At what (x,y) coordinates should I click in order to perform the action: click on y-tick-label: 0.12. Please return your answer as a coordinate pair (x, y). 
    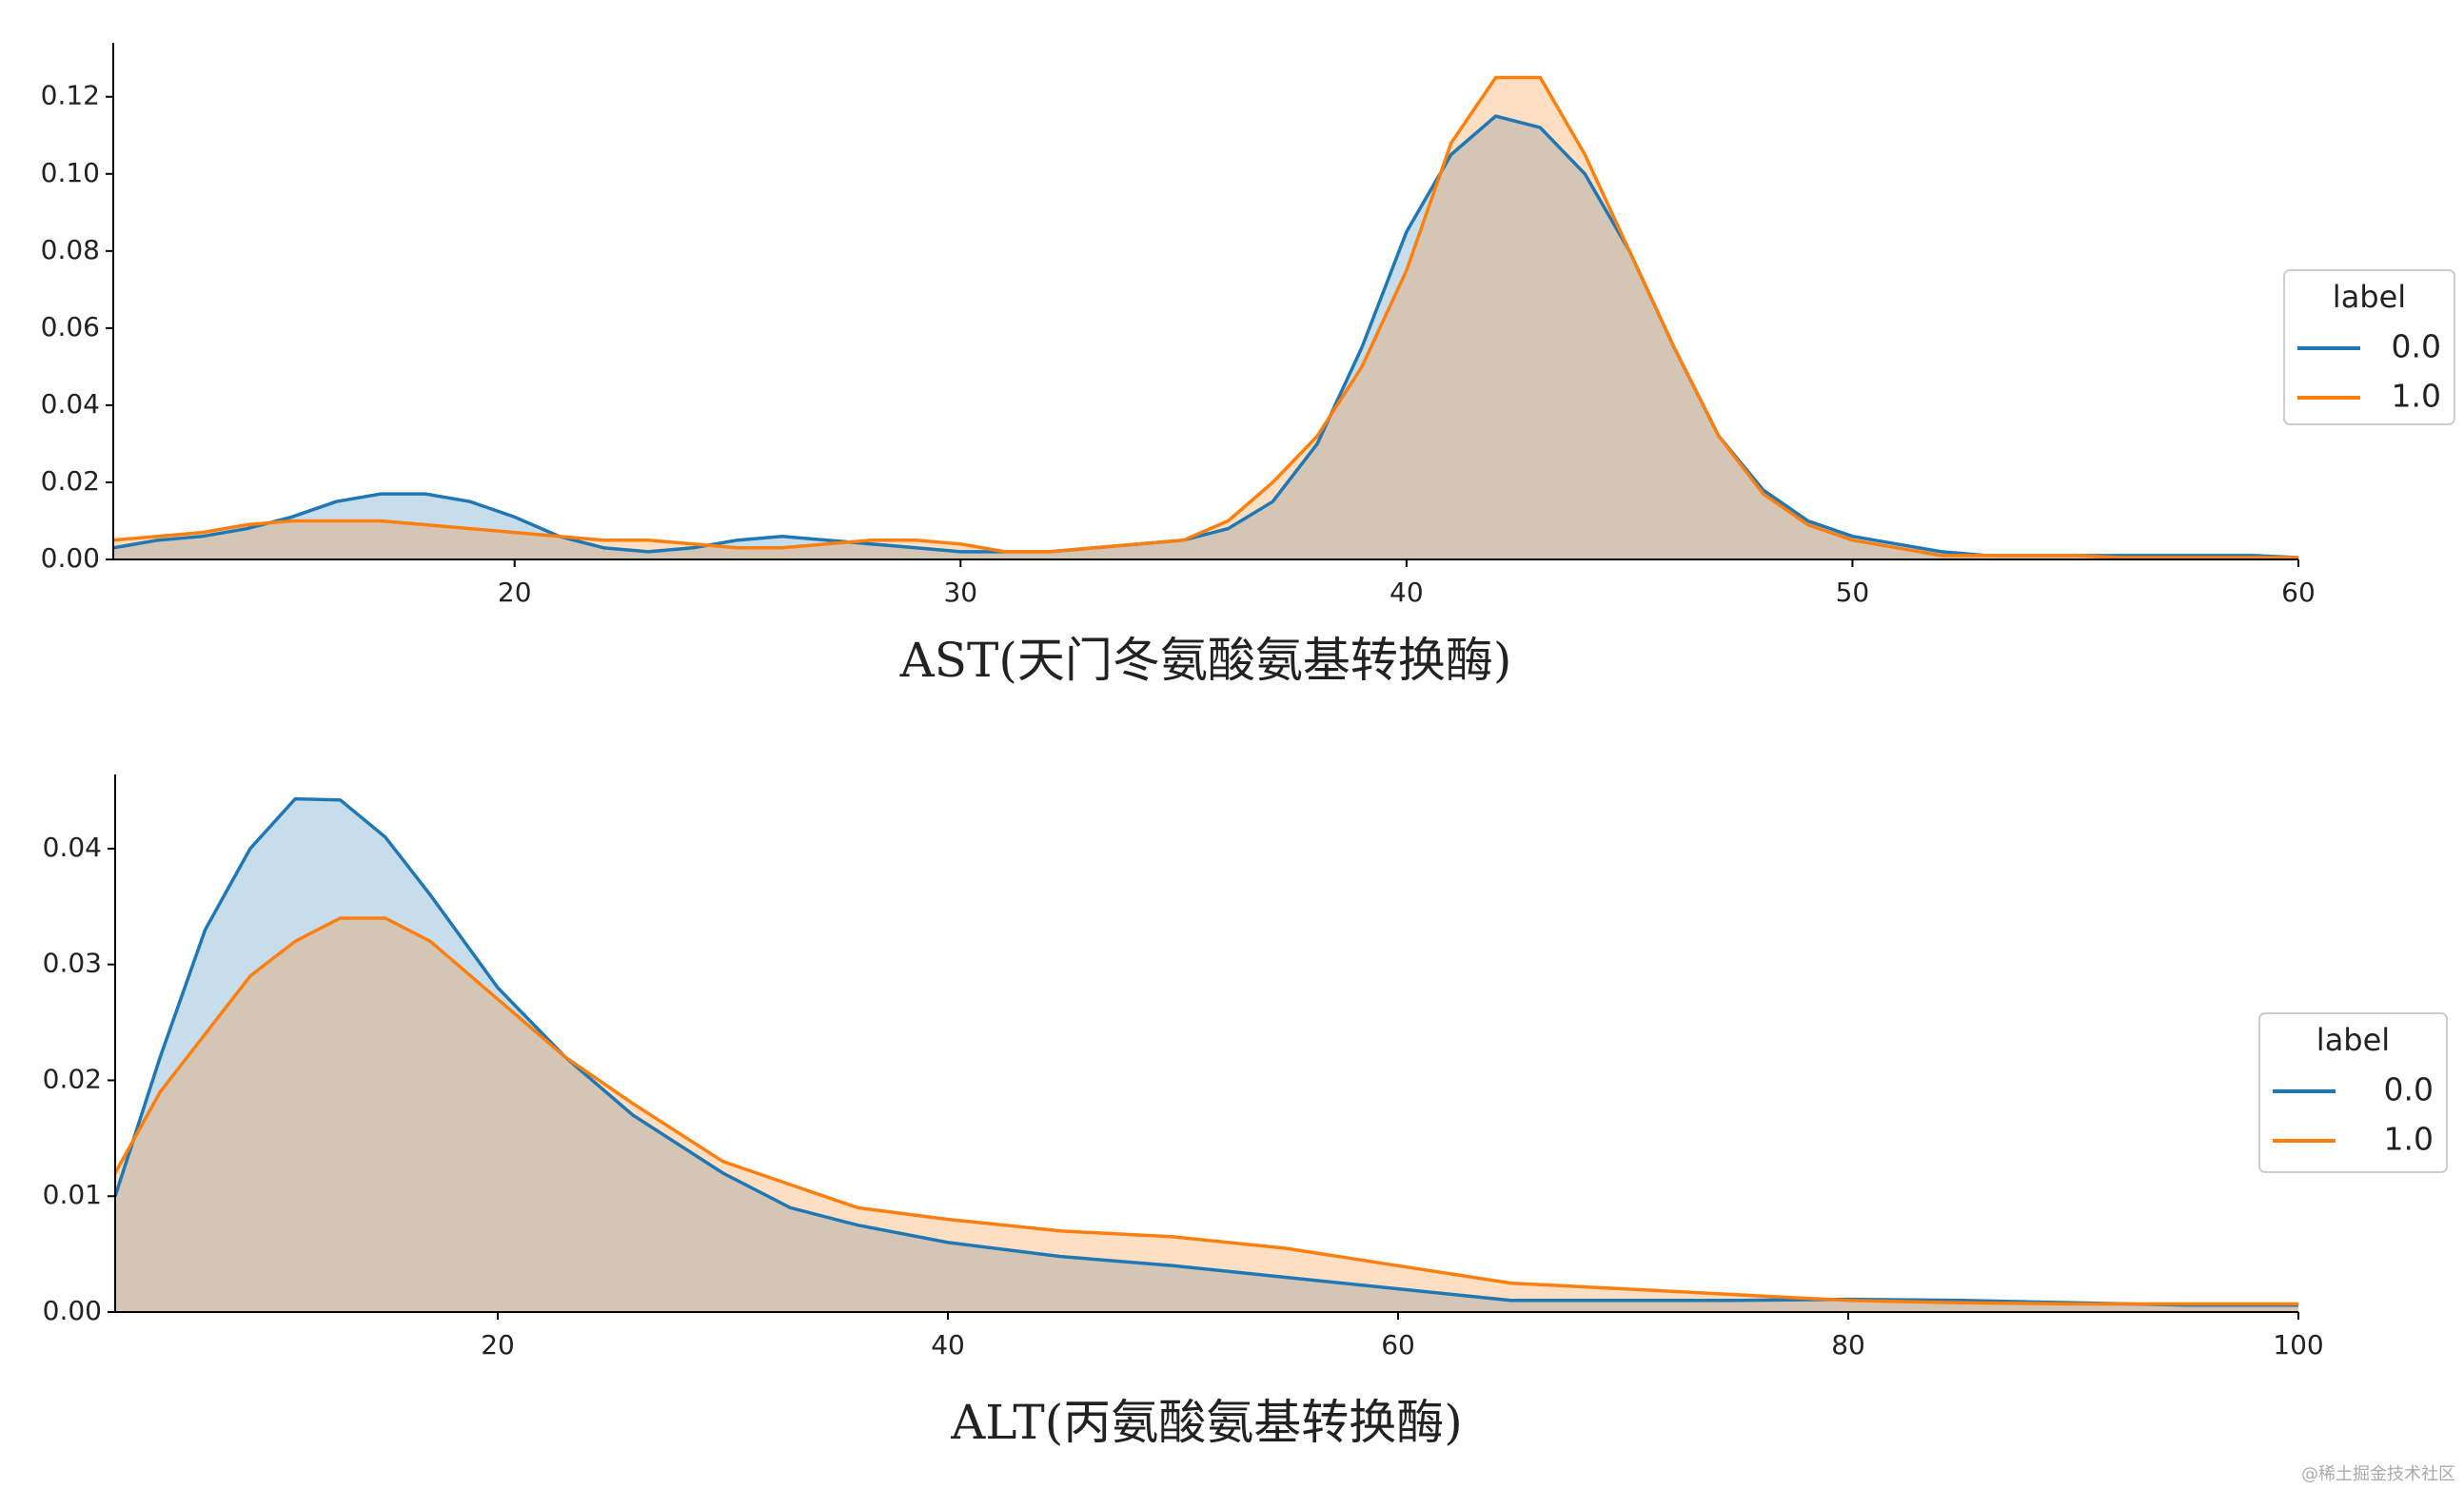
    Looking at the image, I should click on (70, 95).